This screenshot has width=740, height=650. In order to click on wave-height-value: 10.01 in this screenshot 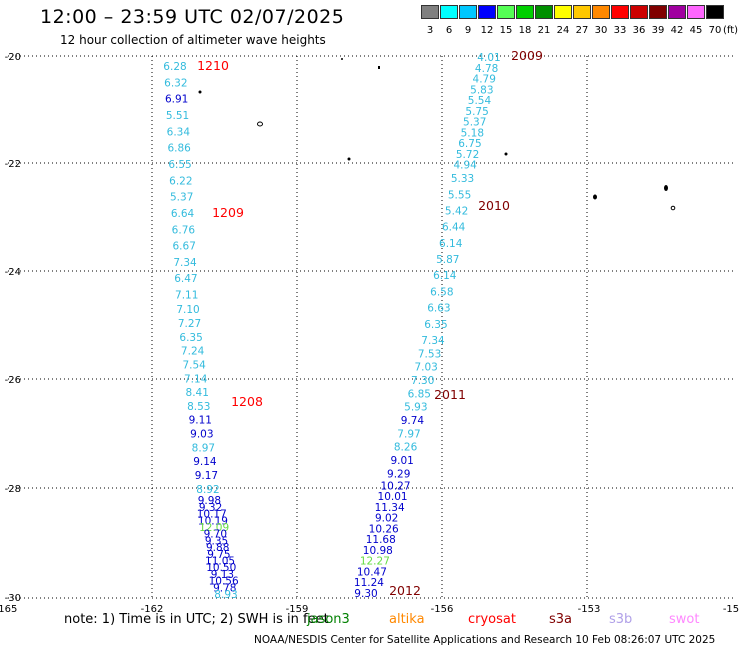, I will do `click(393, 497)`.